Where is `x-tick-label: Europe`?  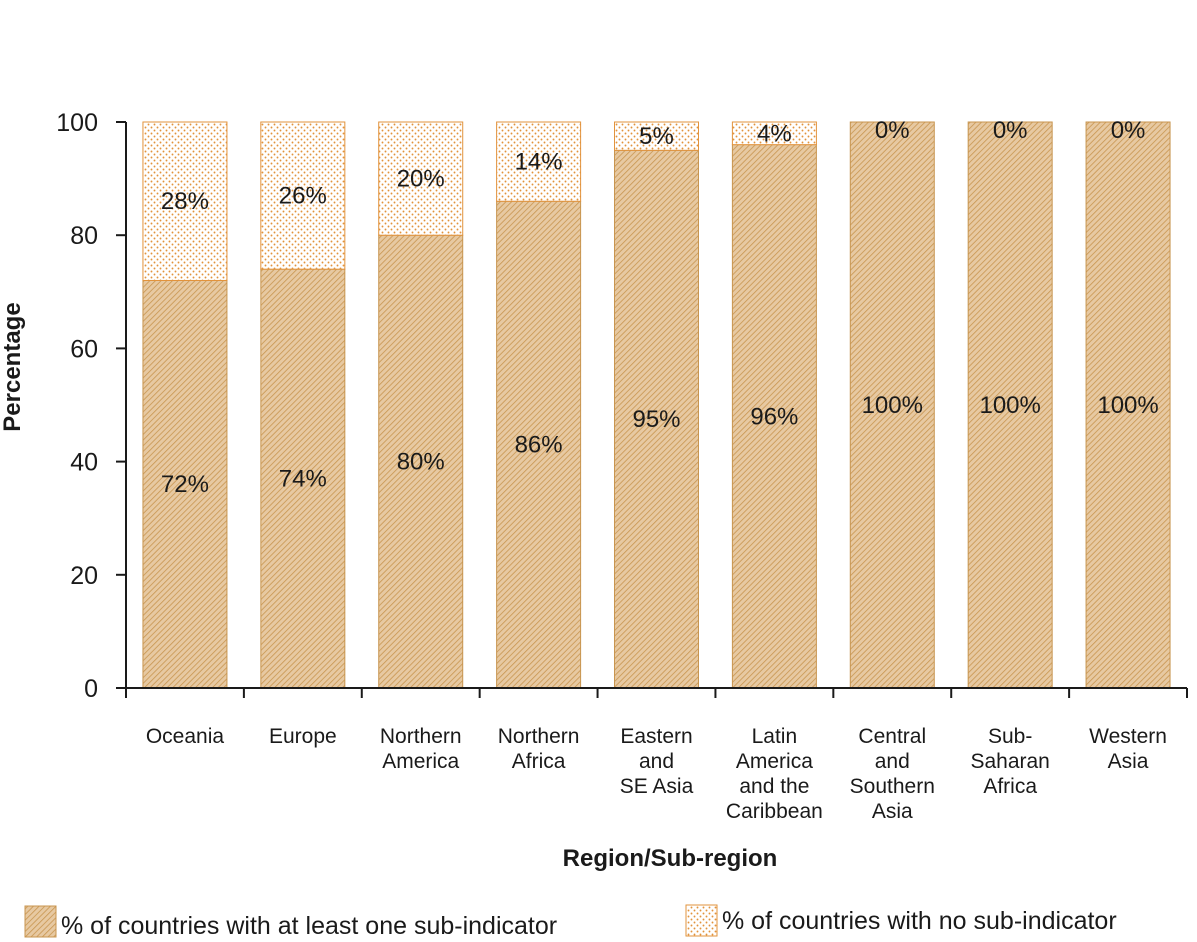 x-tick-label: Europe is located at coordinates (303, 736).